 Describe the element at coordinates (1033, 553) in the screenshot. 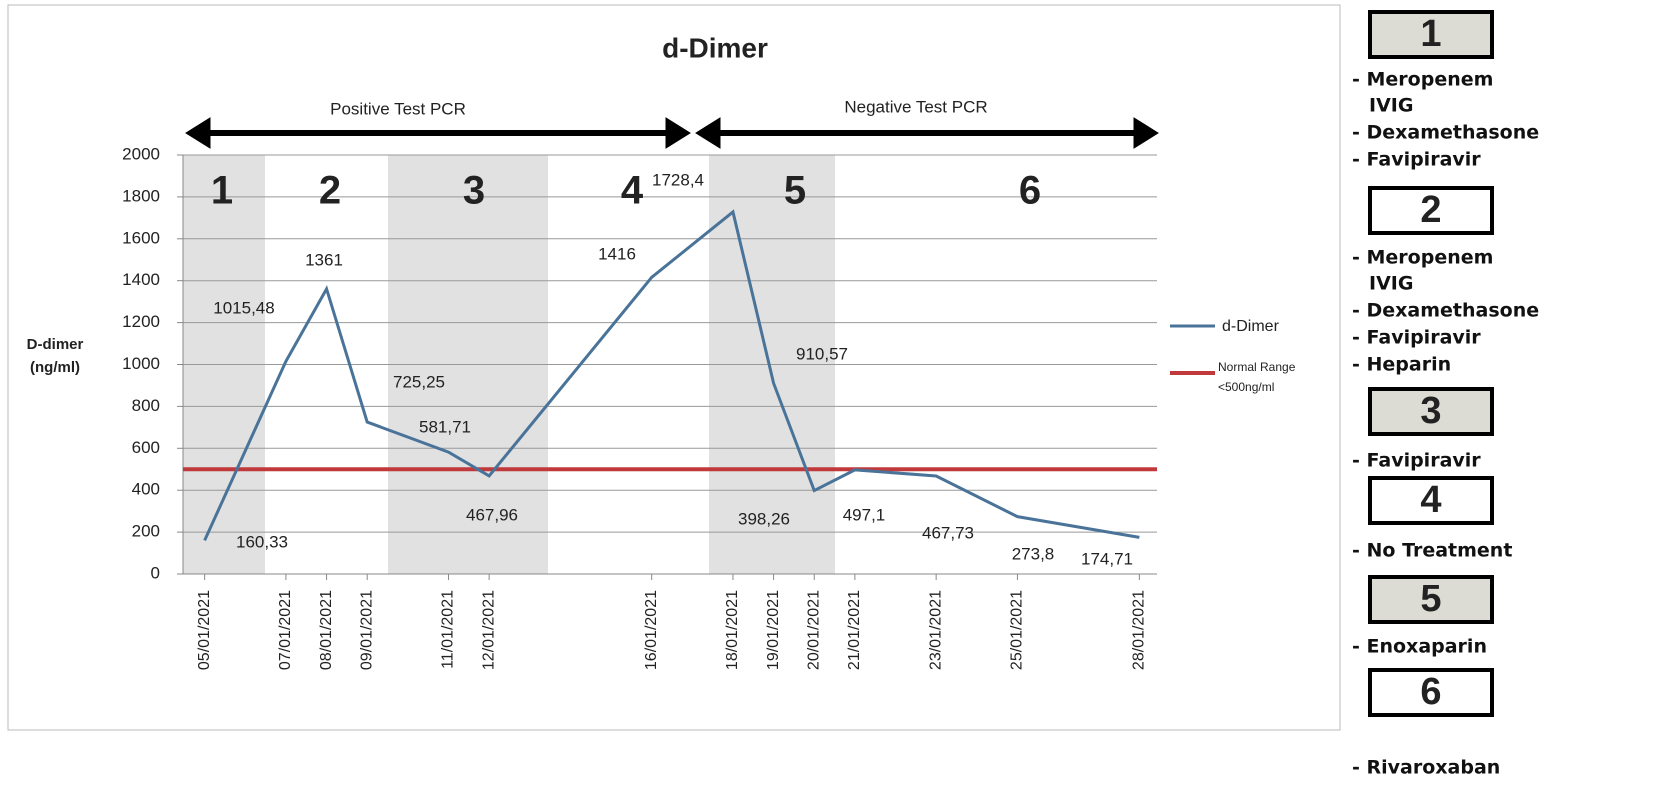

I see `data-label: 273,8` at that location.